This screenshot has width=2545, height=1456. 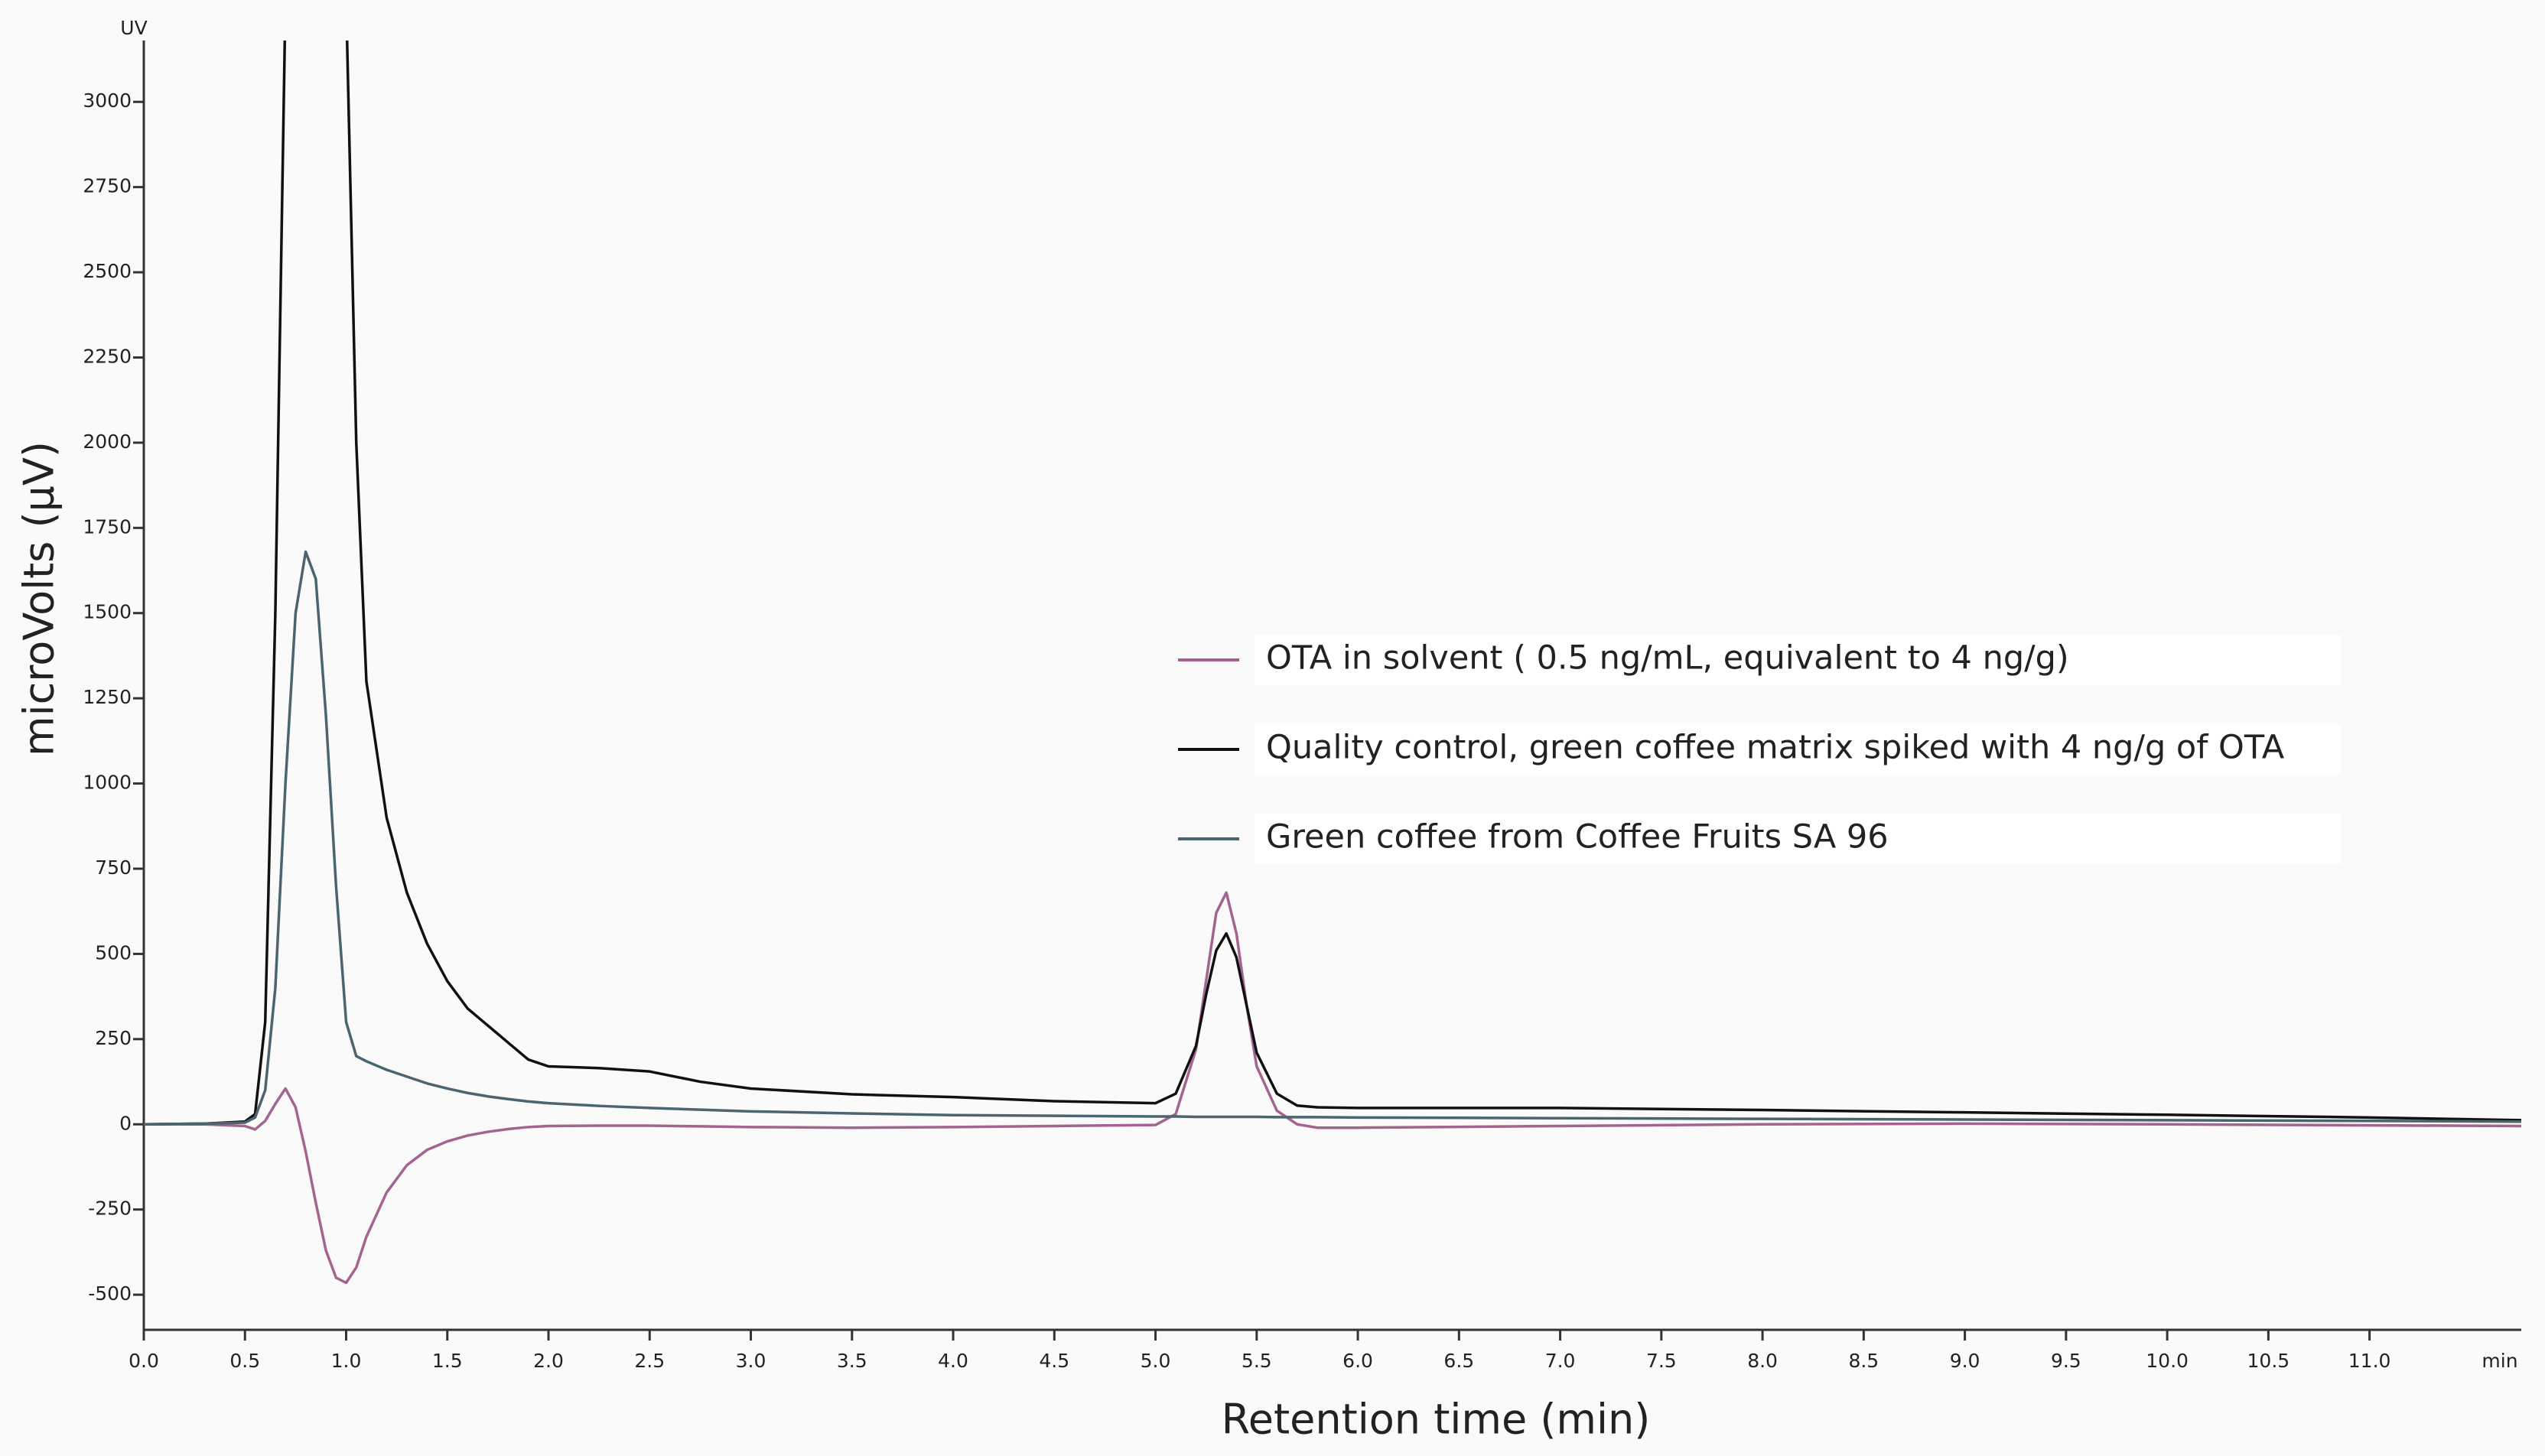 I want to click on x-tick-label: 7.5, so click(x=1661, y=1361).